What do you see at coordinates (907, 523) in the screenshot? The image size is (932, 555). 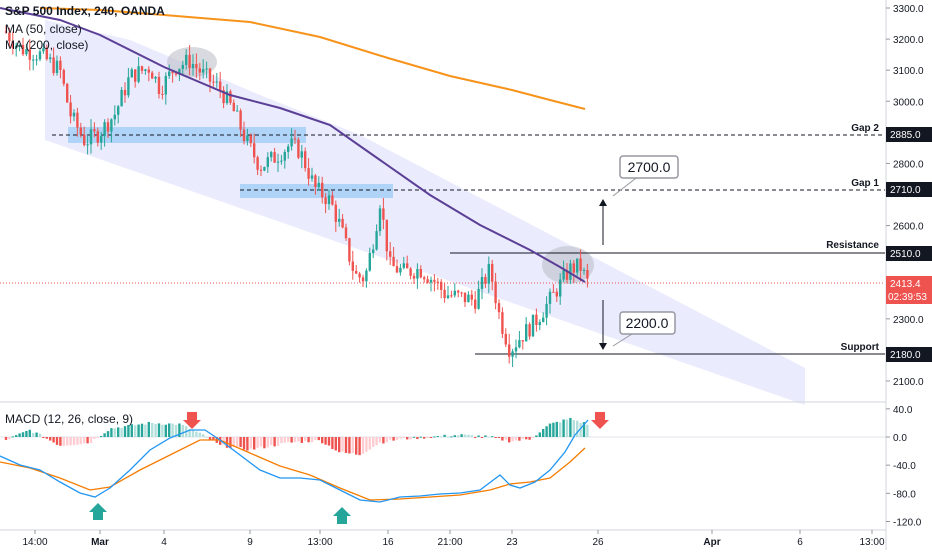 I see `macd-tick-label: -120.0` at bounding box center [907, 523].